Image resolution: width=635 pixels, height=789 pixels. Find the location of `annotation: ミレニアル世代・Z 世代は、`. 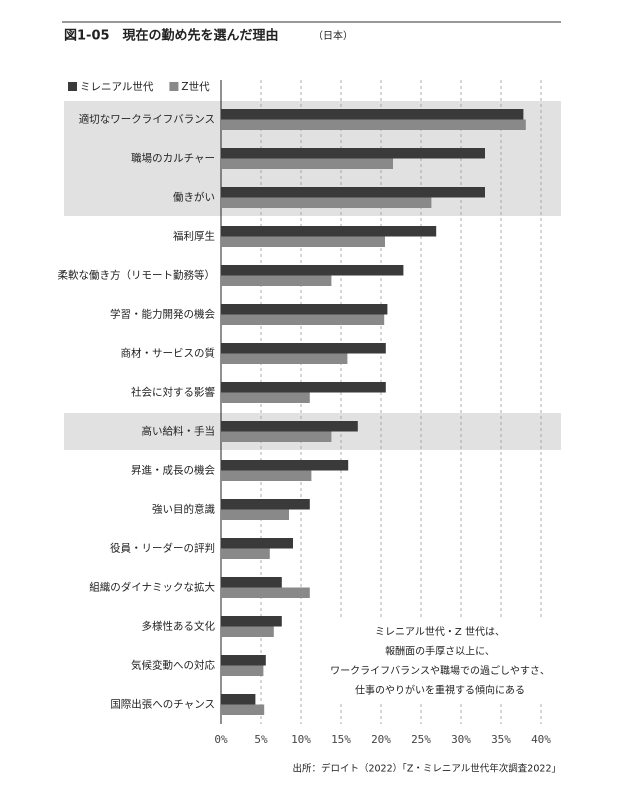

annotation: ミレニアル世代・Z 世代は、 is located at coordinates (440, 632).